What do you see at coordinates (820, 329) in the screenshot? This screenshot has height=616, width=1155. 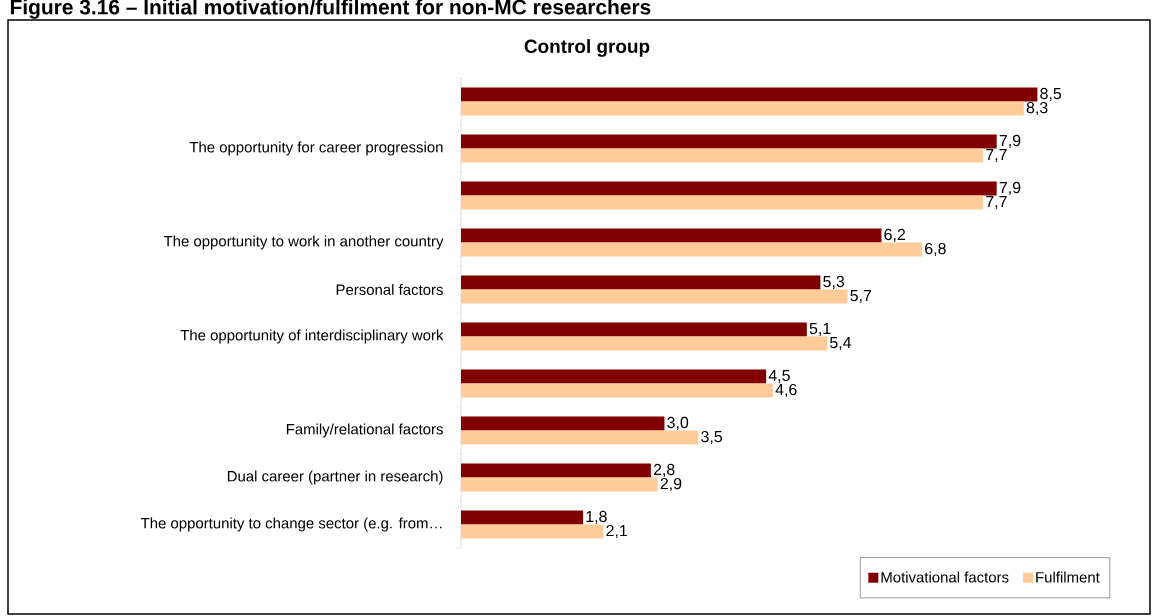 I see `data-label: 5,1` at bounding box center [820, 329].